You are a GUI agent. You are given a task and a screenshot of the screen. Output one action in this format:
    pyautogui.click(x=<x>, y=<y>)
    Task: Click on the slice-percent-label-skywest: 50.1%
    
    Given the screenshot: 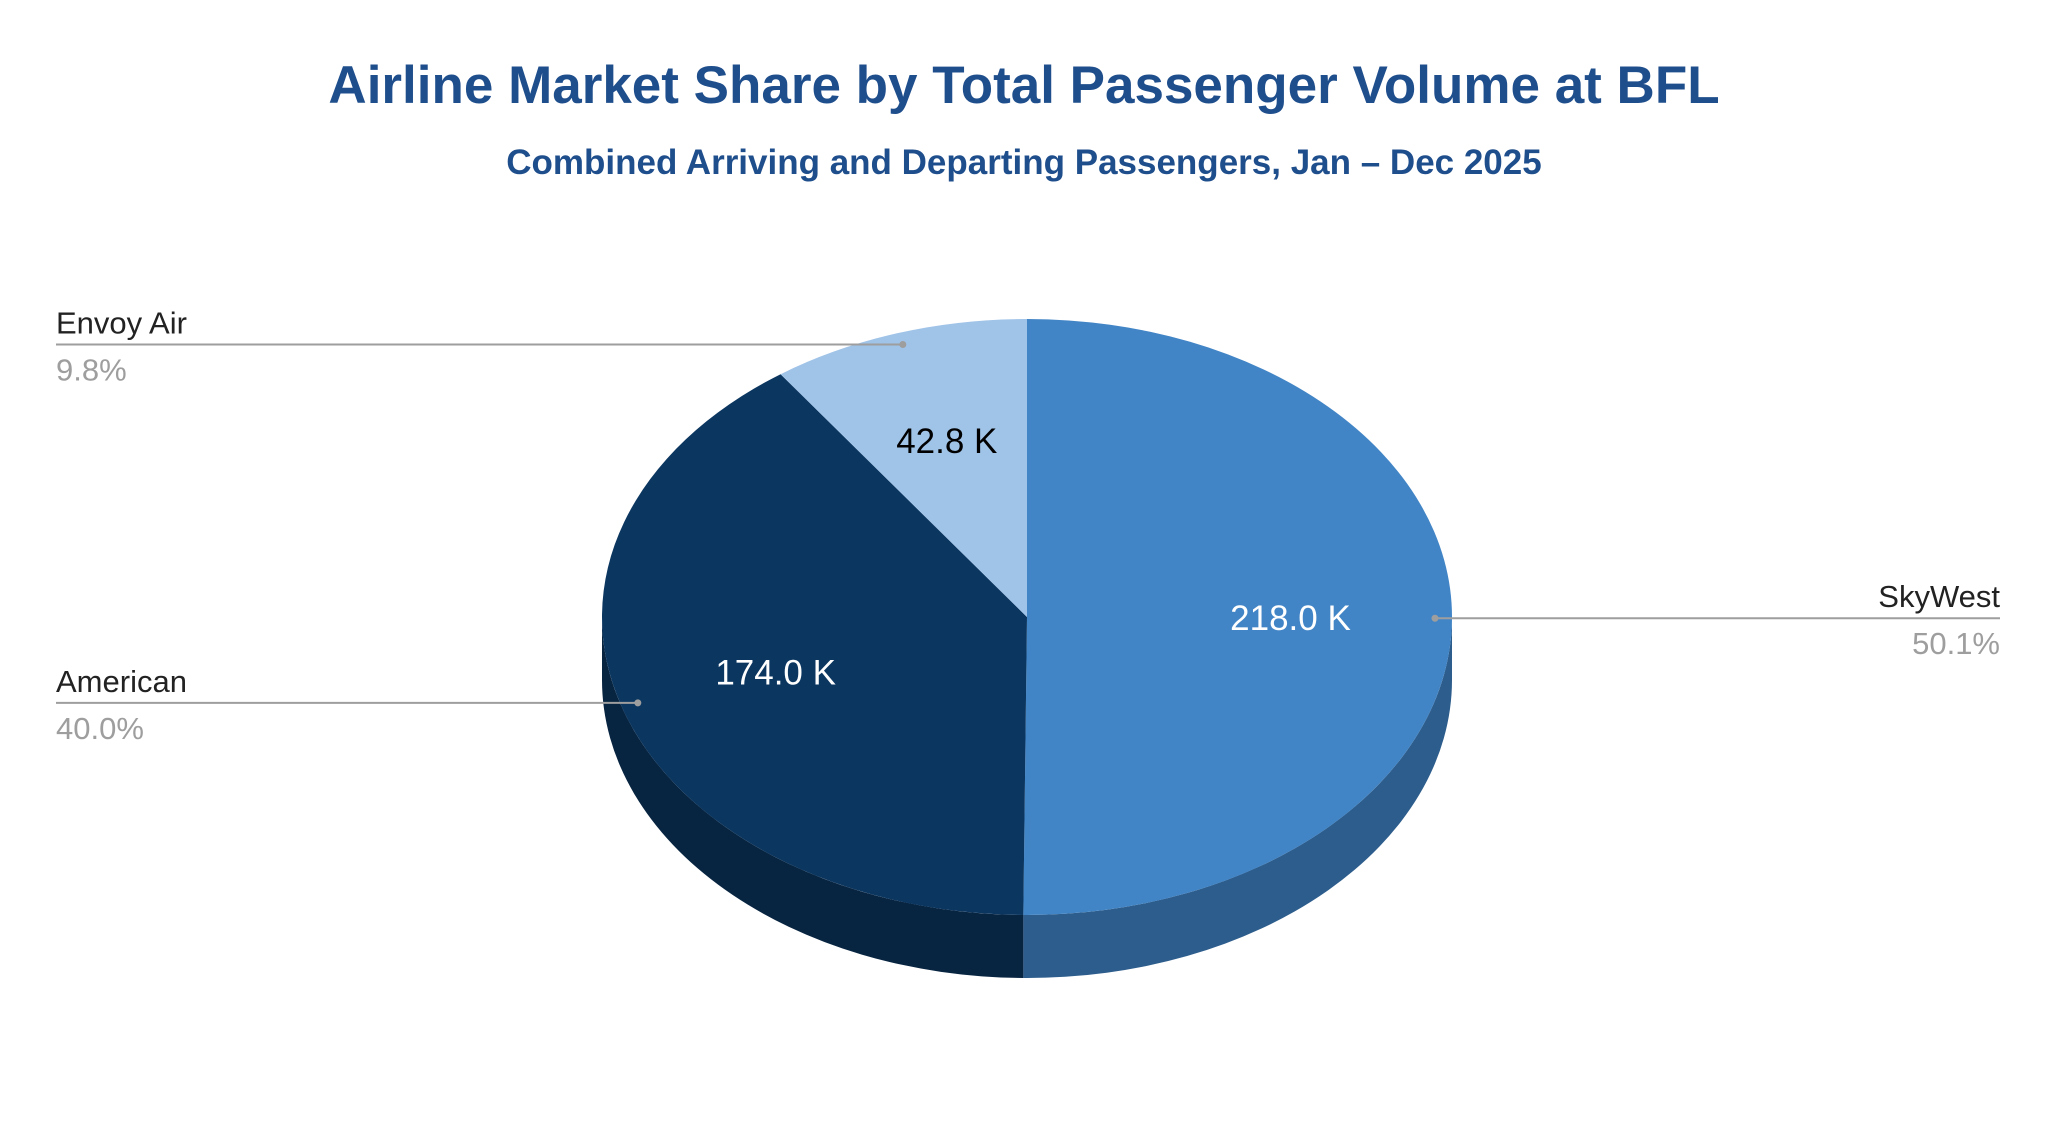 What is the action you would take?
    pyautogui.click(x=1956, y=643)
    